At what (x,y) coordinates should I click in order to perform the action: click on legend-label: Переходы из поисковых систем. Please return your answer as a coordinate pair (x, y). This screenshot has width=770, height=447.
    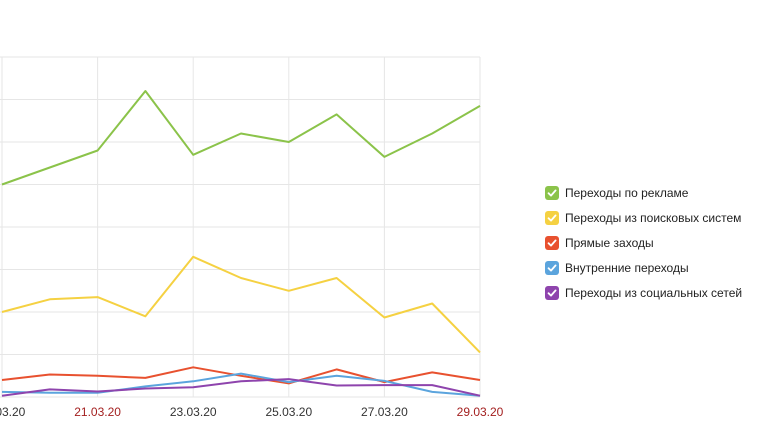
    Looking at the image, I should click on (653, 217).